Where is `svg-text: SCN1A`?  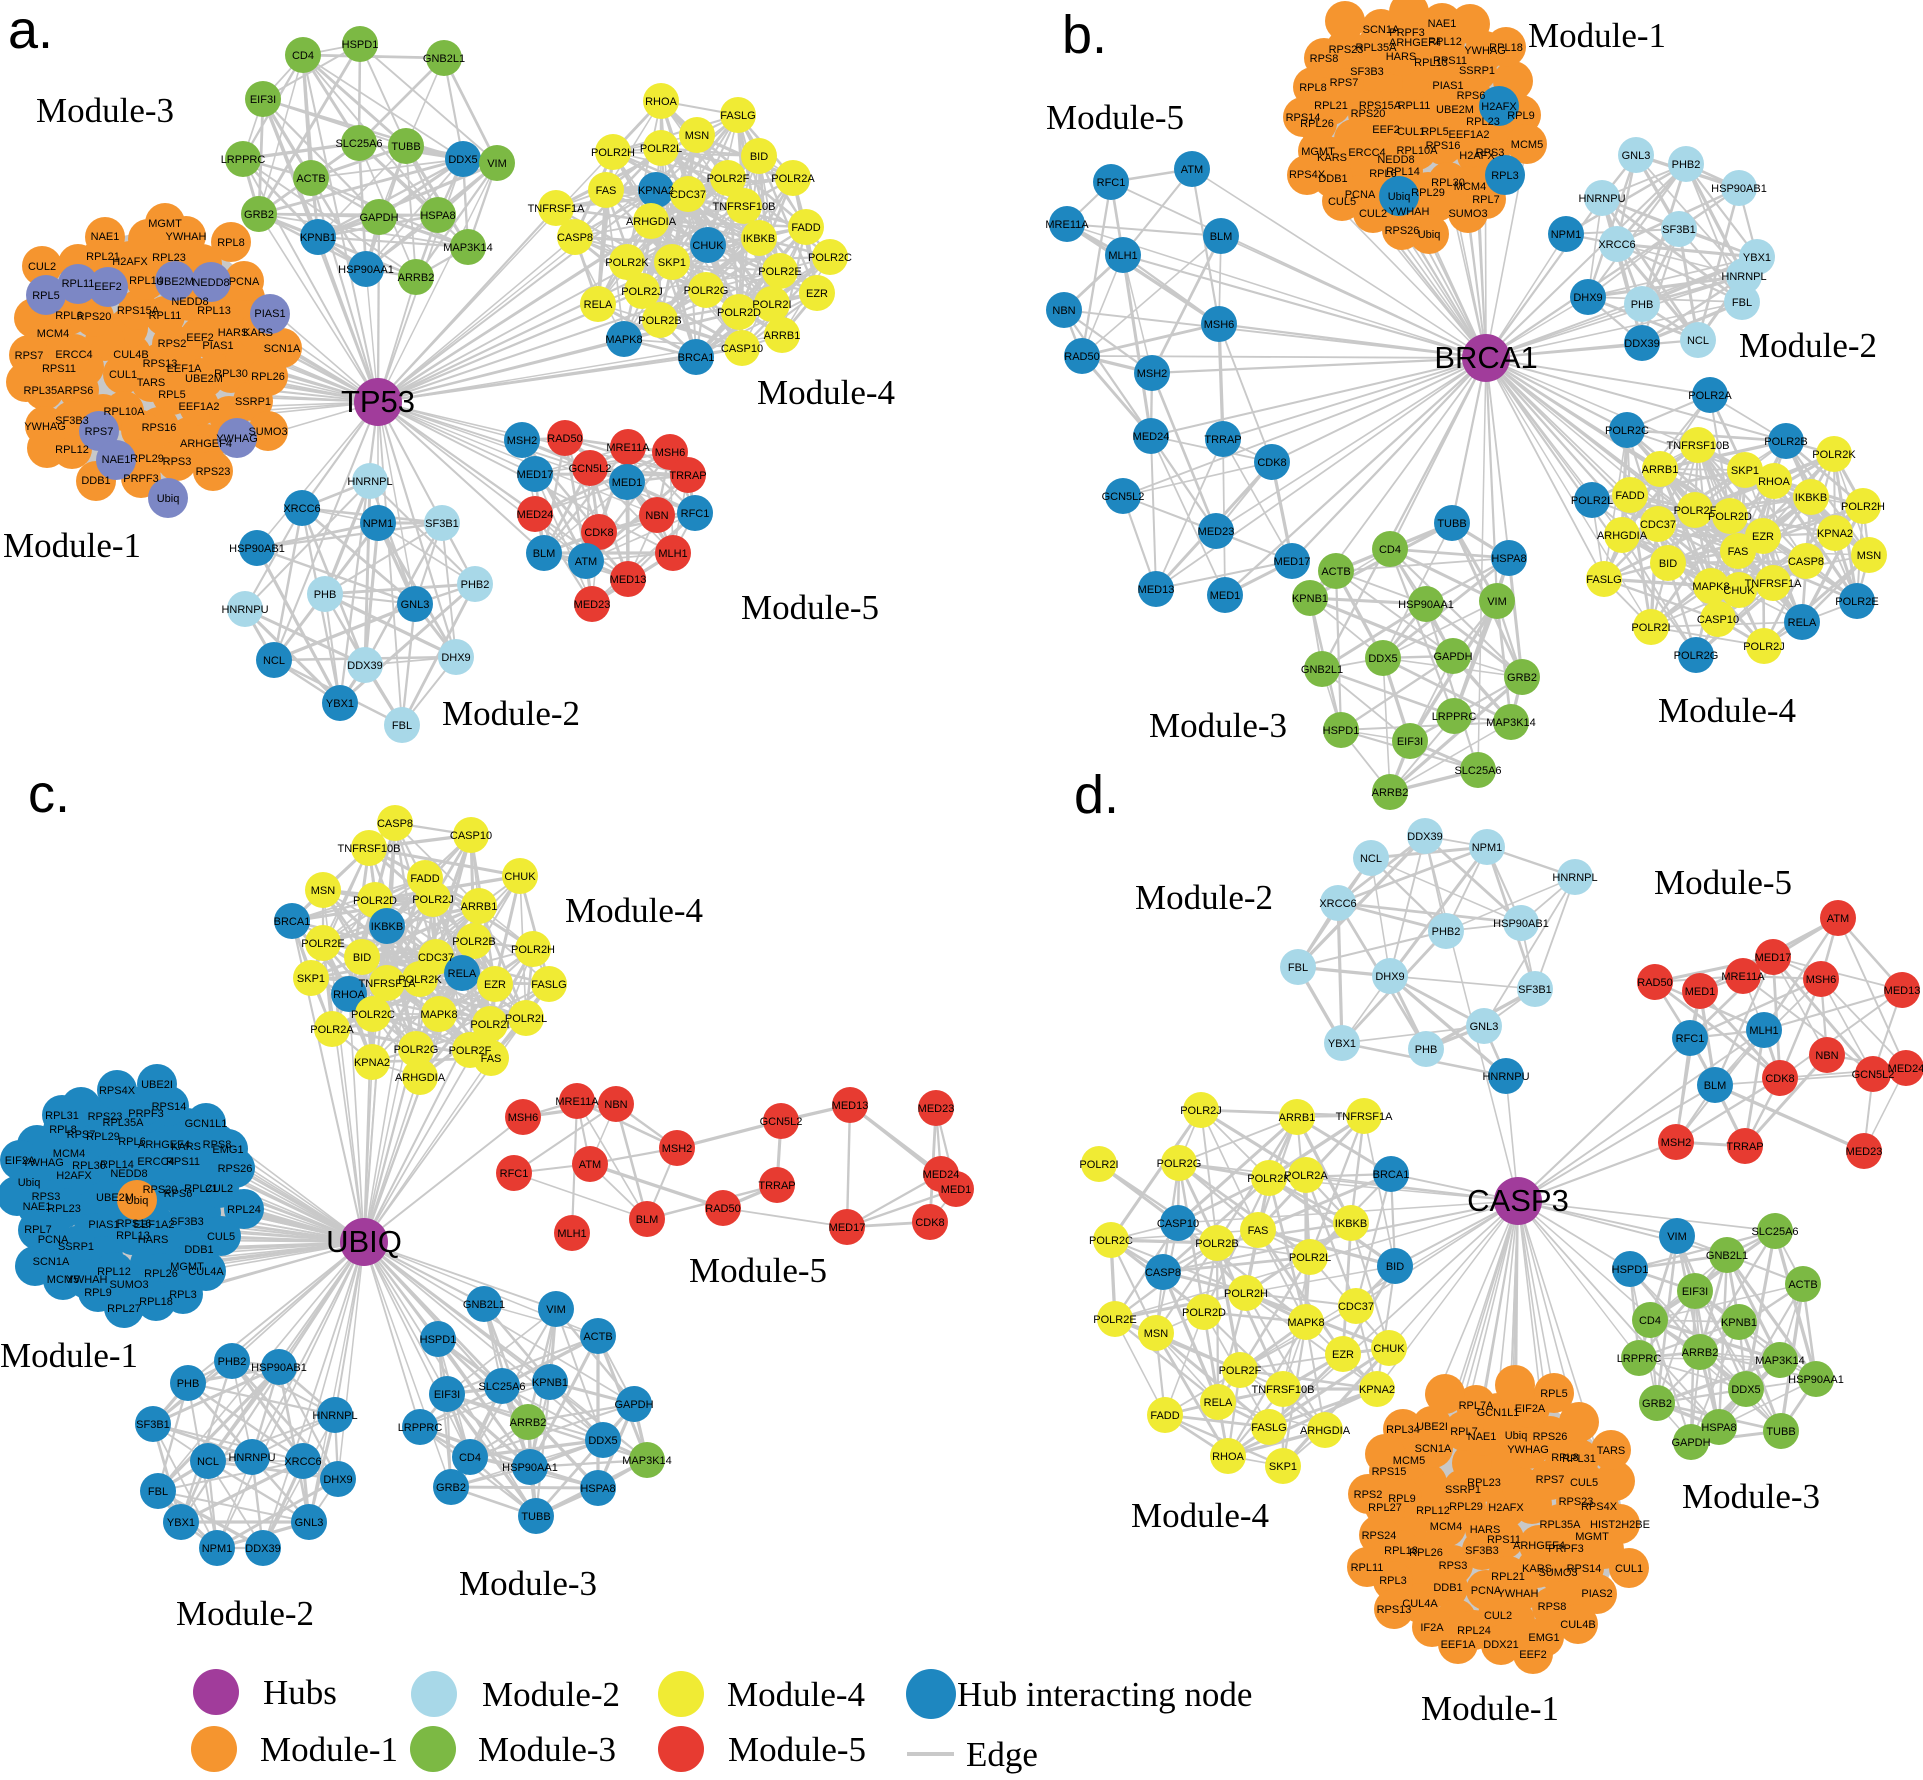 svg-text: SCN1A is located at coordinates (51, 1262).